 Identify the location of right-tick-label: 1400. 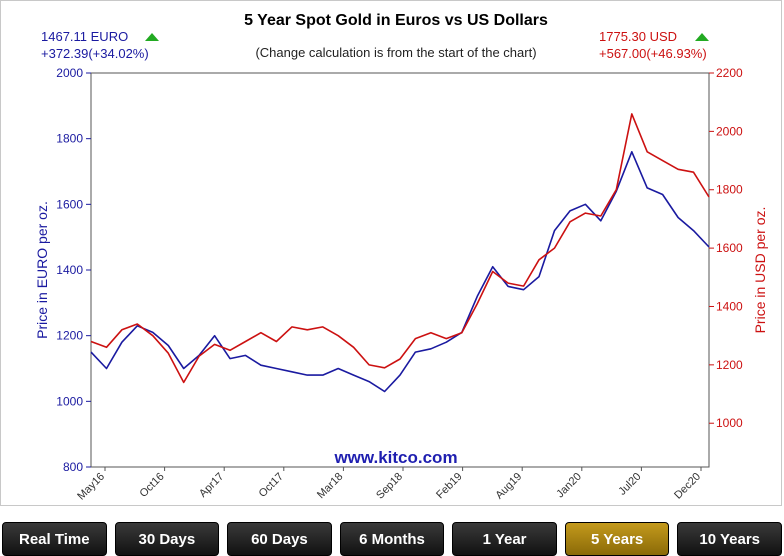
(729, 306).